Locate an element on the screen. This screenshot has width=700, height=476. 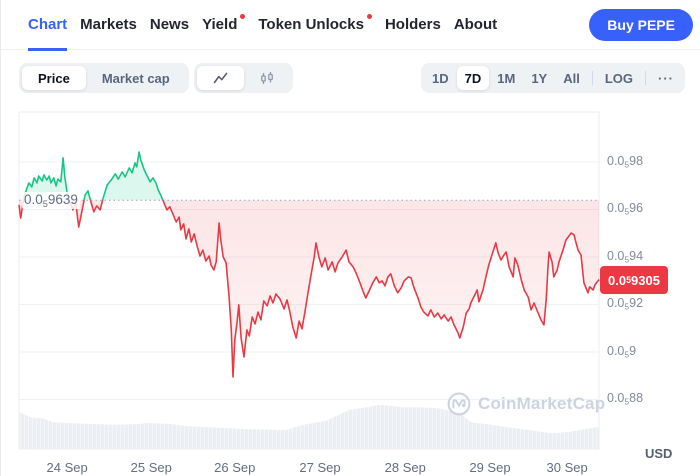
range-1y-button: 1Y is located at coordinates (539, 78).